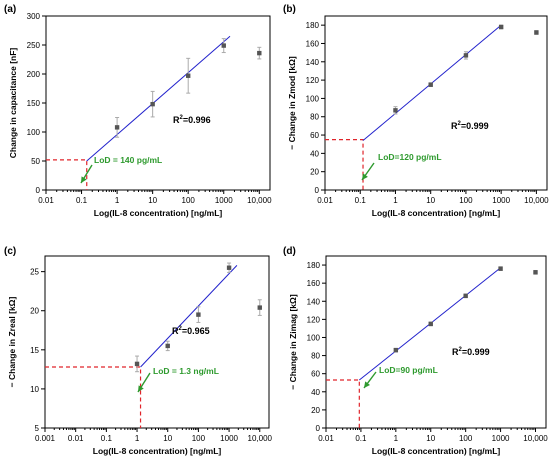 The width and height of the screenshot is (550, 466). I want to click on lod-label: LoD=90 pg/mL, so click(408, 370).